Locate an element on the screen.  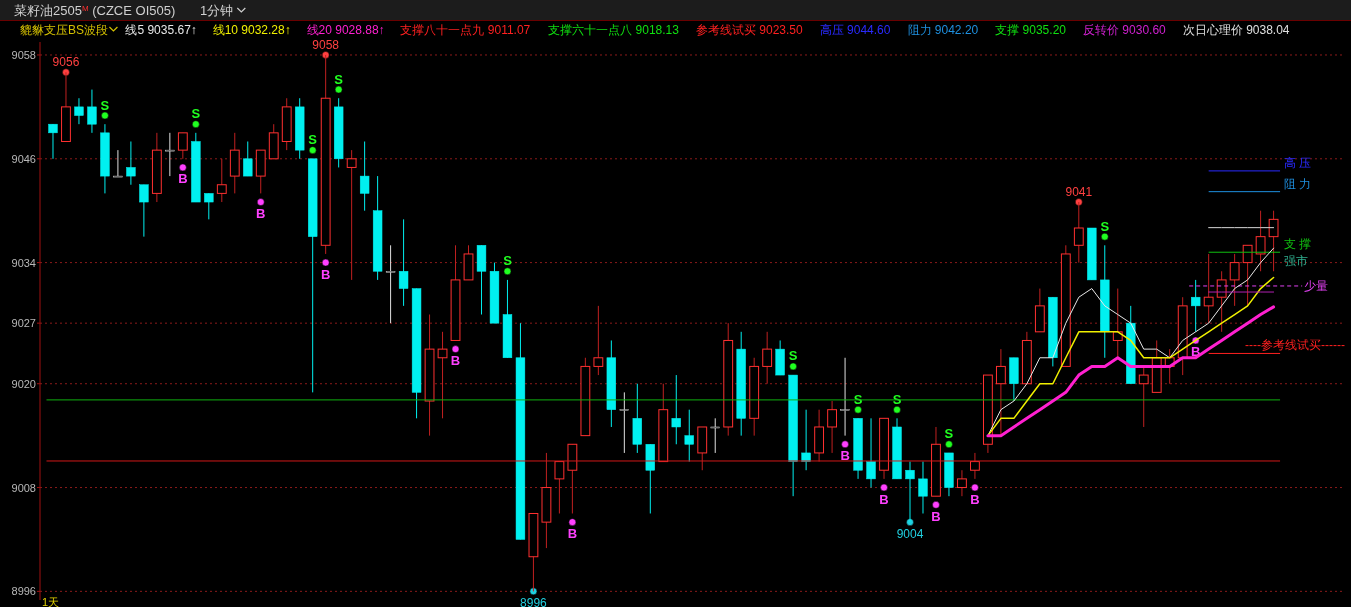
text: 参考线试买 9023.50 is located at coordinates (750, 30).